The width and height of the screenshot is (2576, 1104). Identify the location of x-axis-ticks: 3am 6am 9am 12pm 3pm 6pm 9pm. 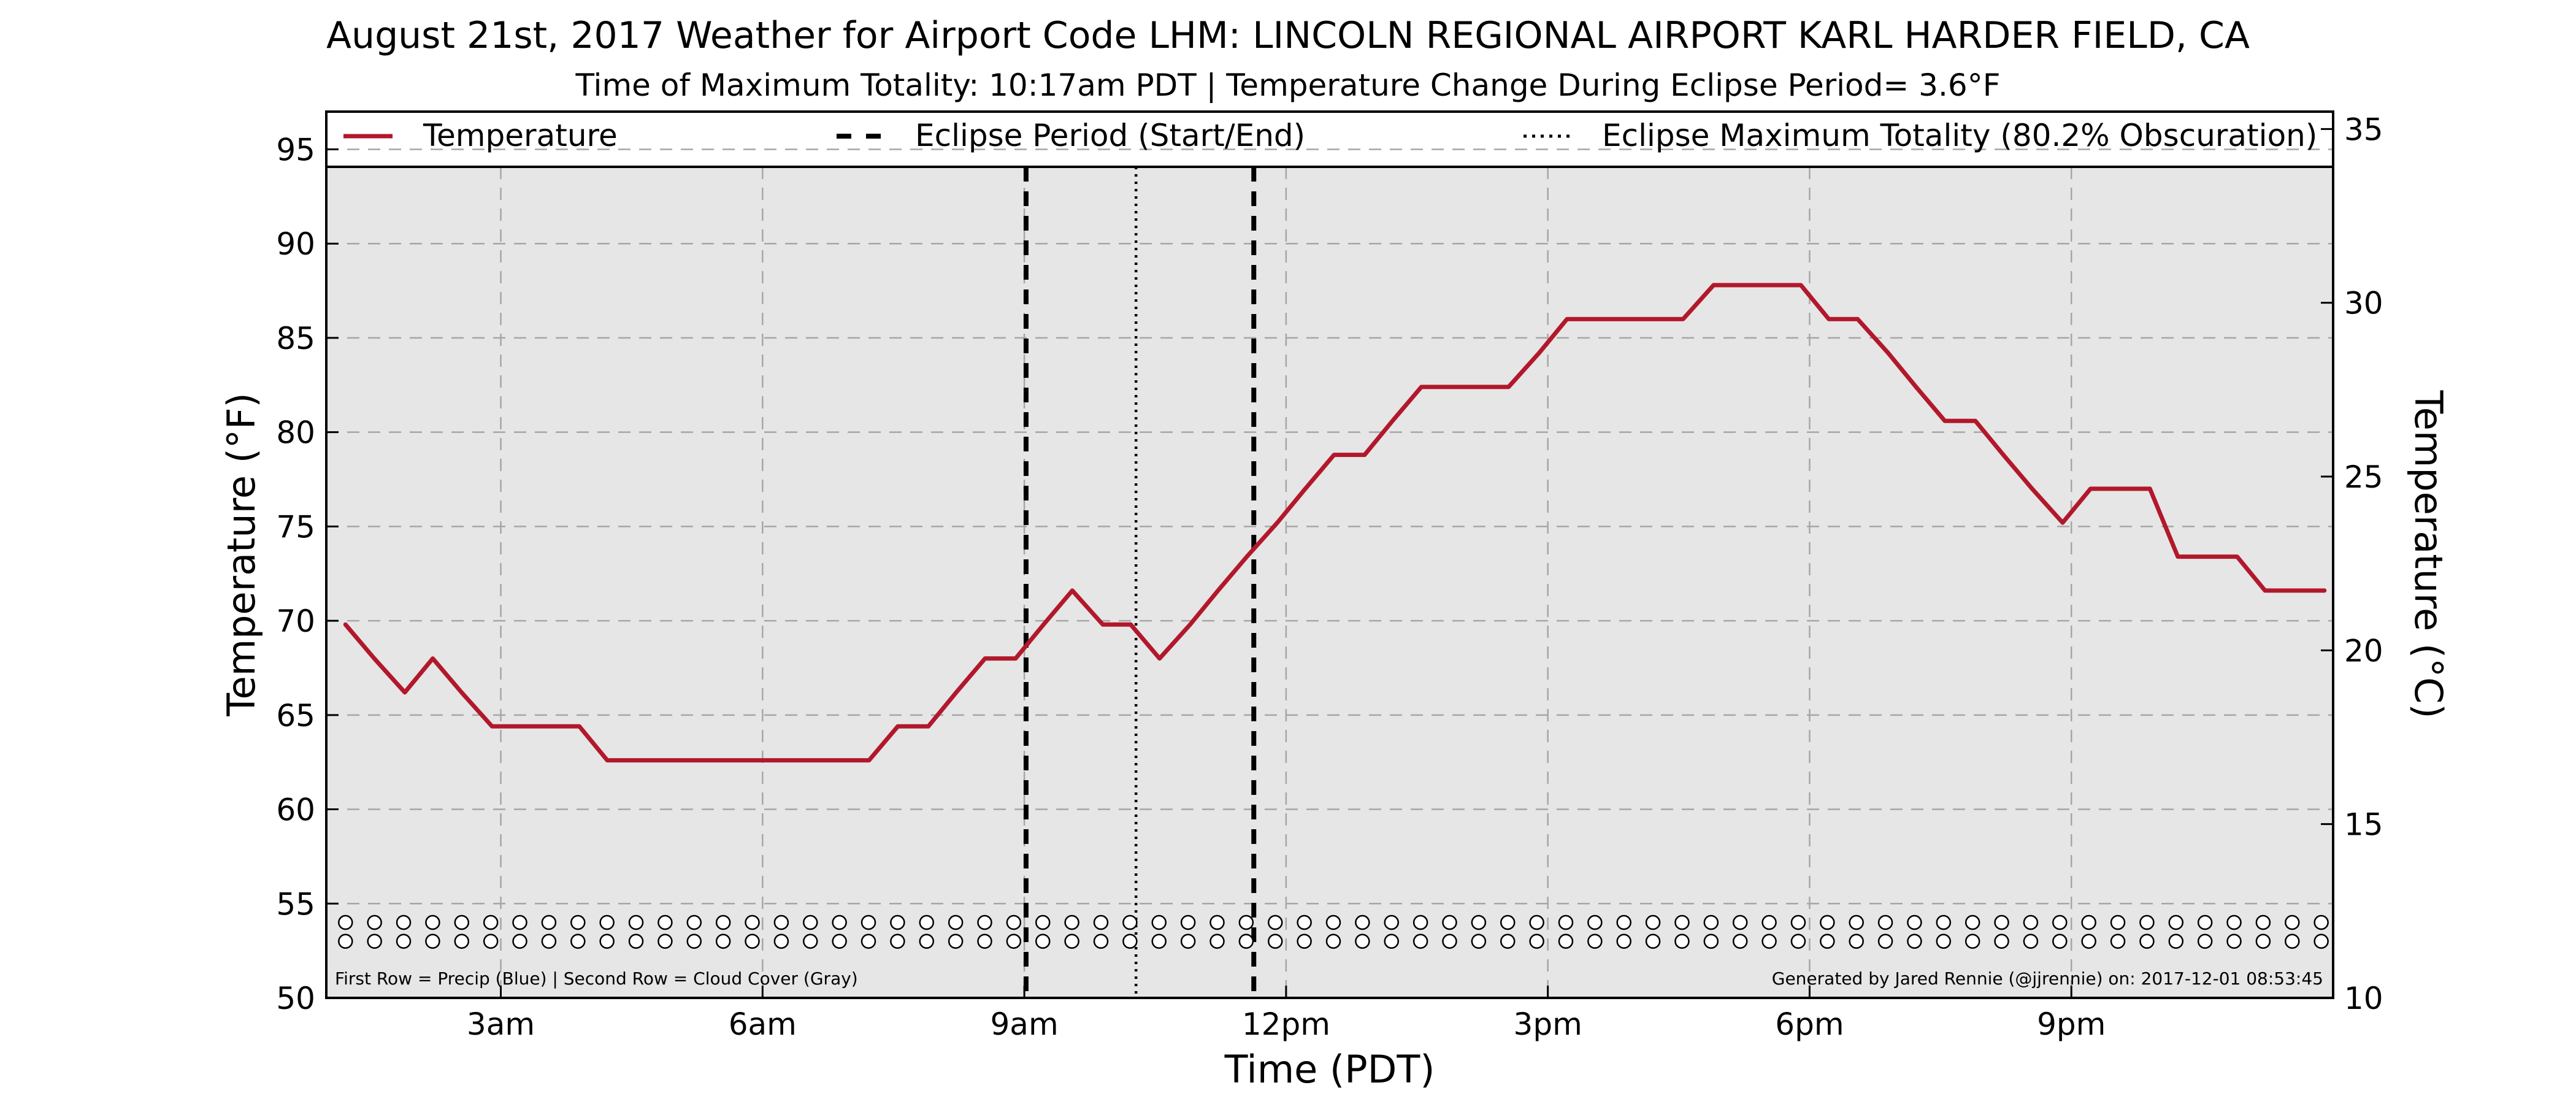
(1286, 1014).